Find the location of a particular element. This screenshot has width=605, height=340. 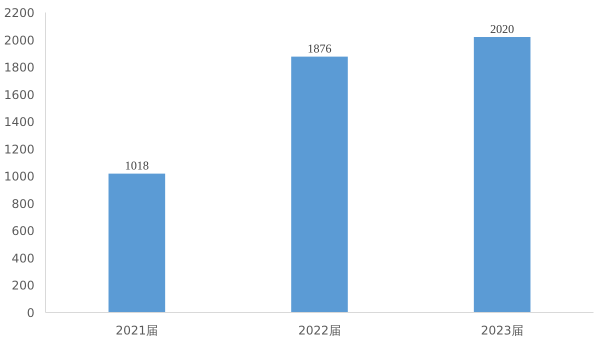

data-label: 1876 is located at coordinates (320, 49).